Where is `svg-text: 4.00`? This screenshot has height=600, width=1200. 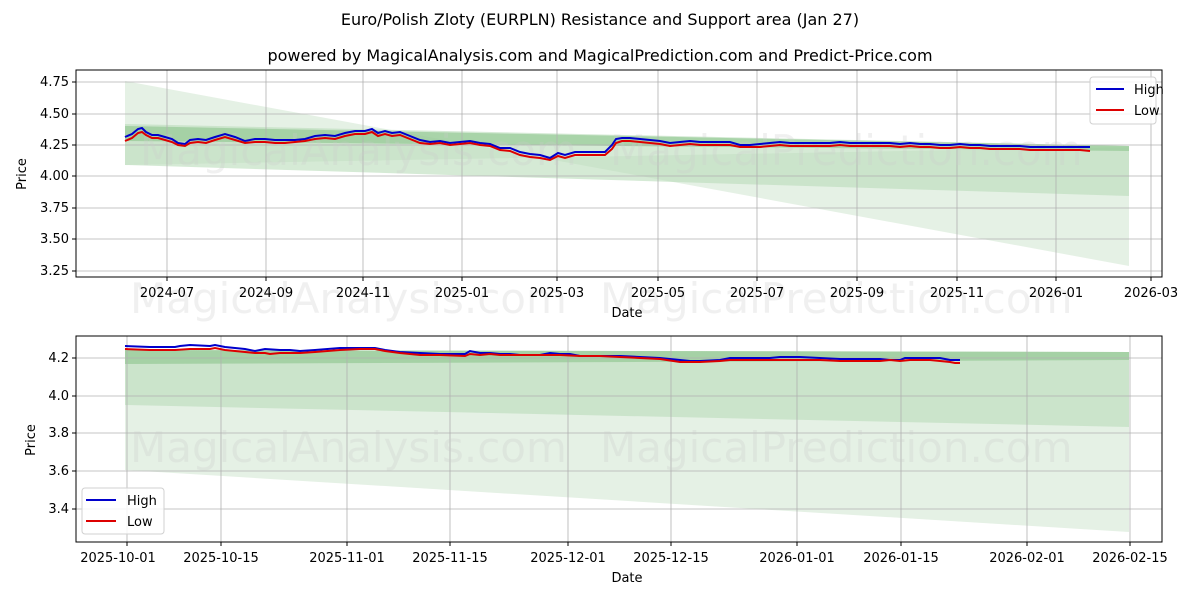 svg-text: 4.00 is located at coordinates (54, 176).